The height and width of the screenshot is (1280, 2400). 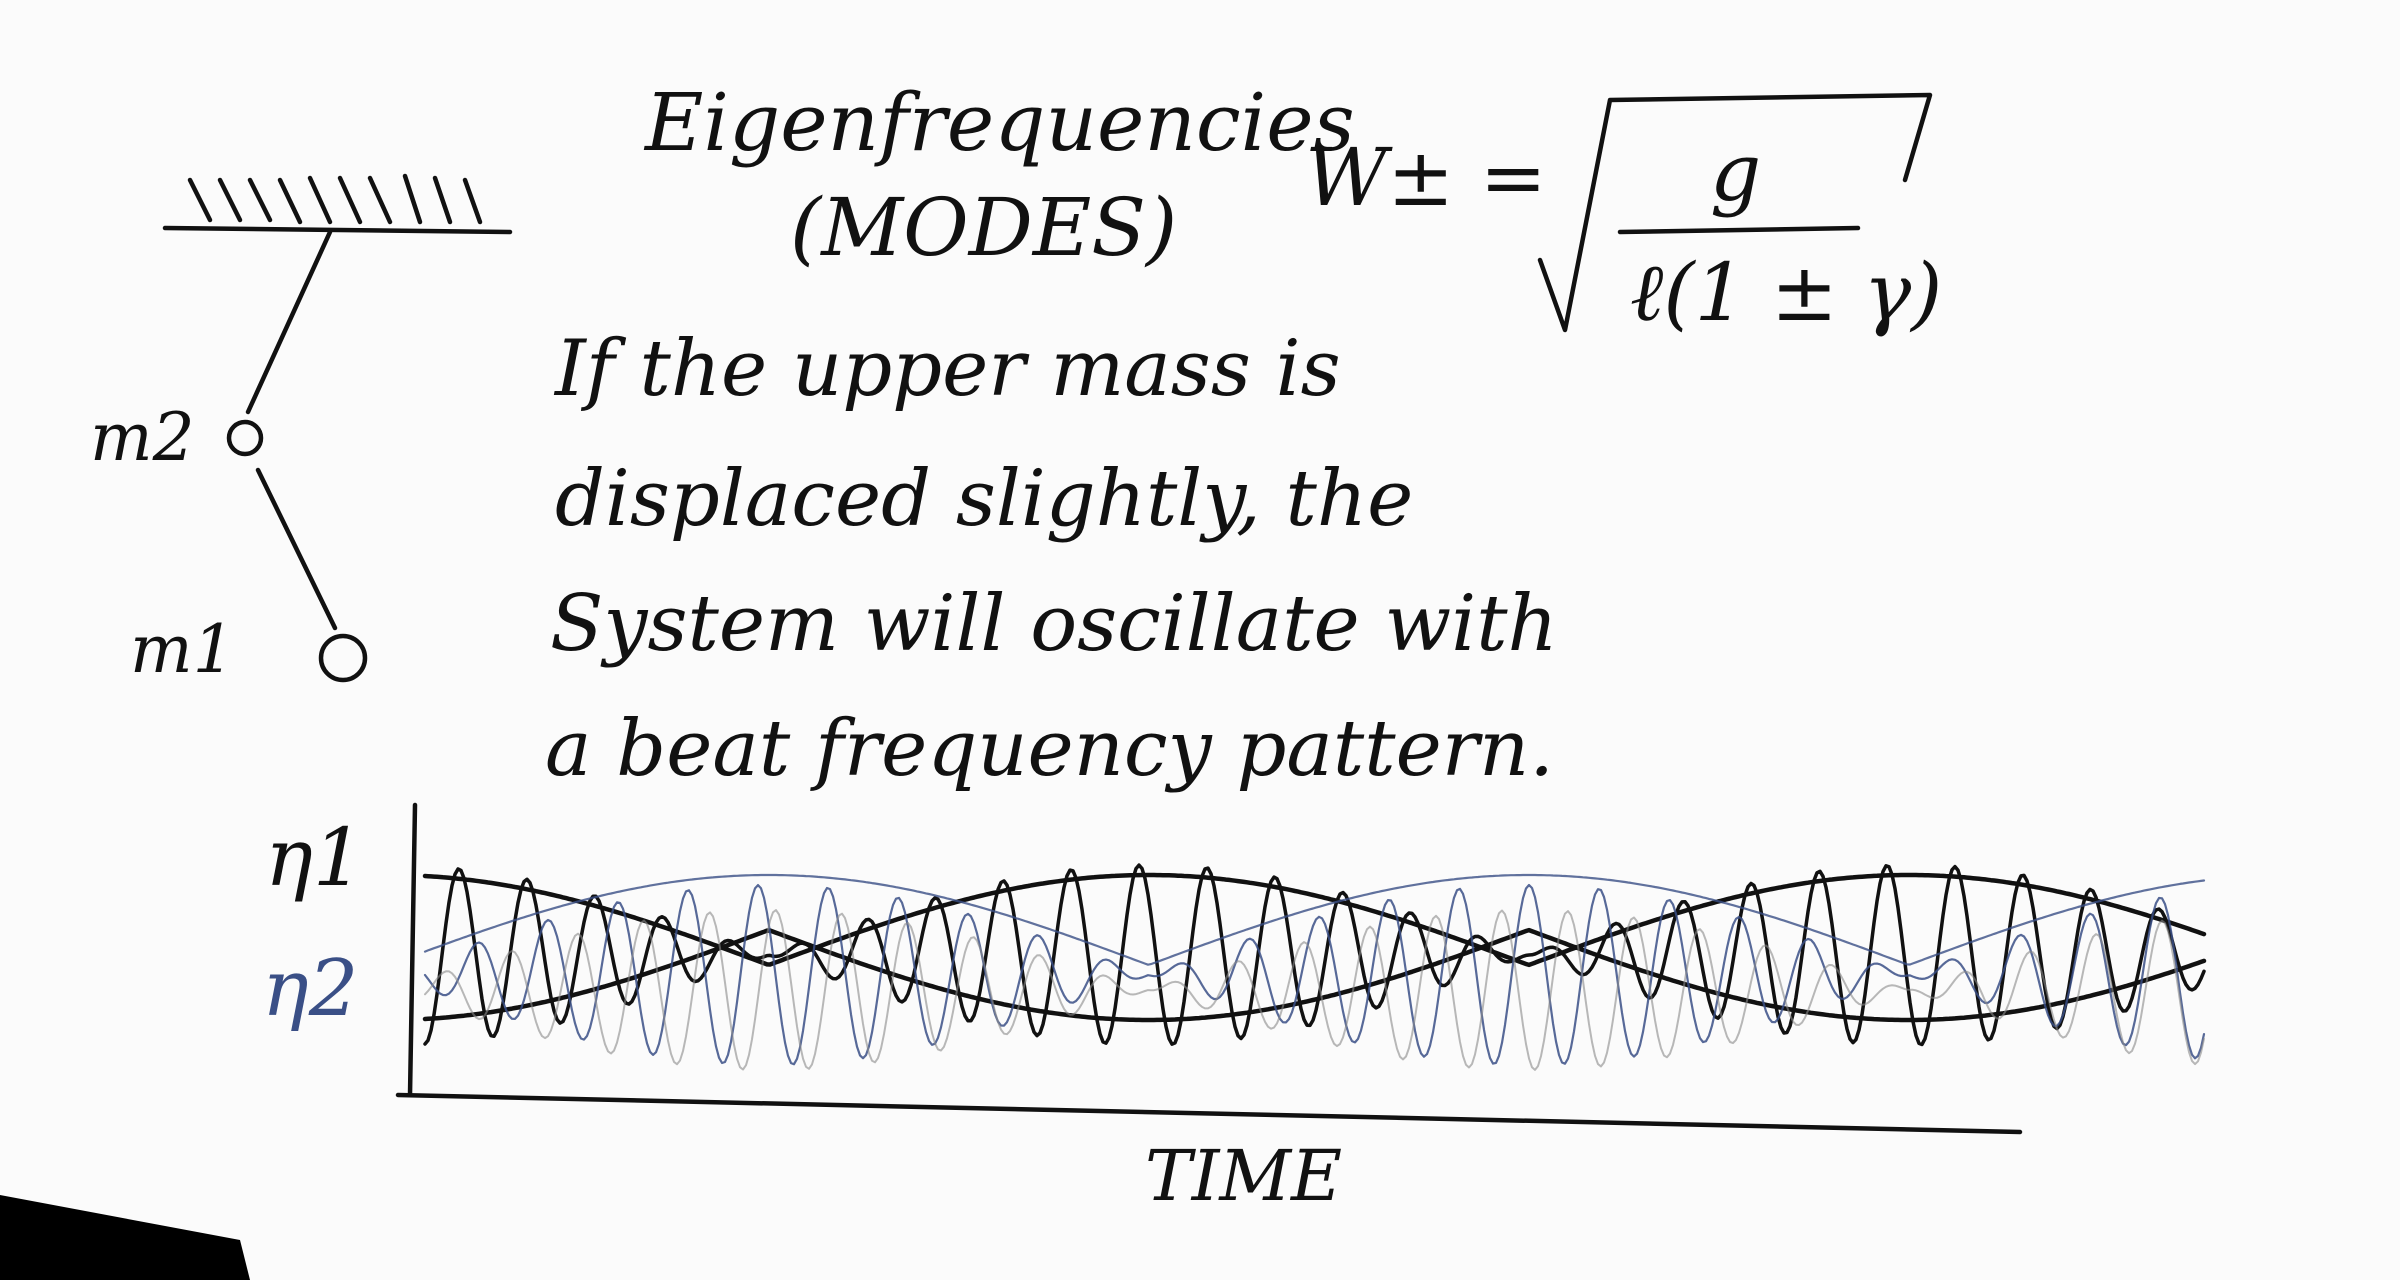 What do you see at coordinates (983, 227) in the screenshot?
I see `title-line-2: (MODES)` at bounding box center [983, 227].